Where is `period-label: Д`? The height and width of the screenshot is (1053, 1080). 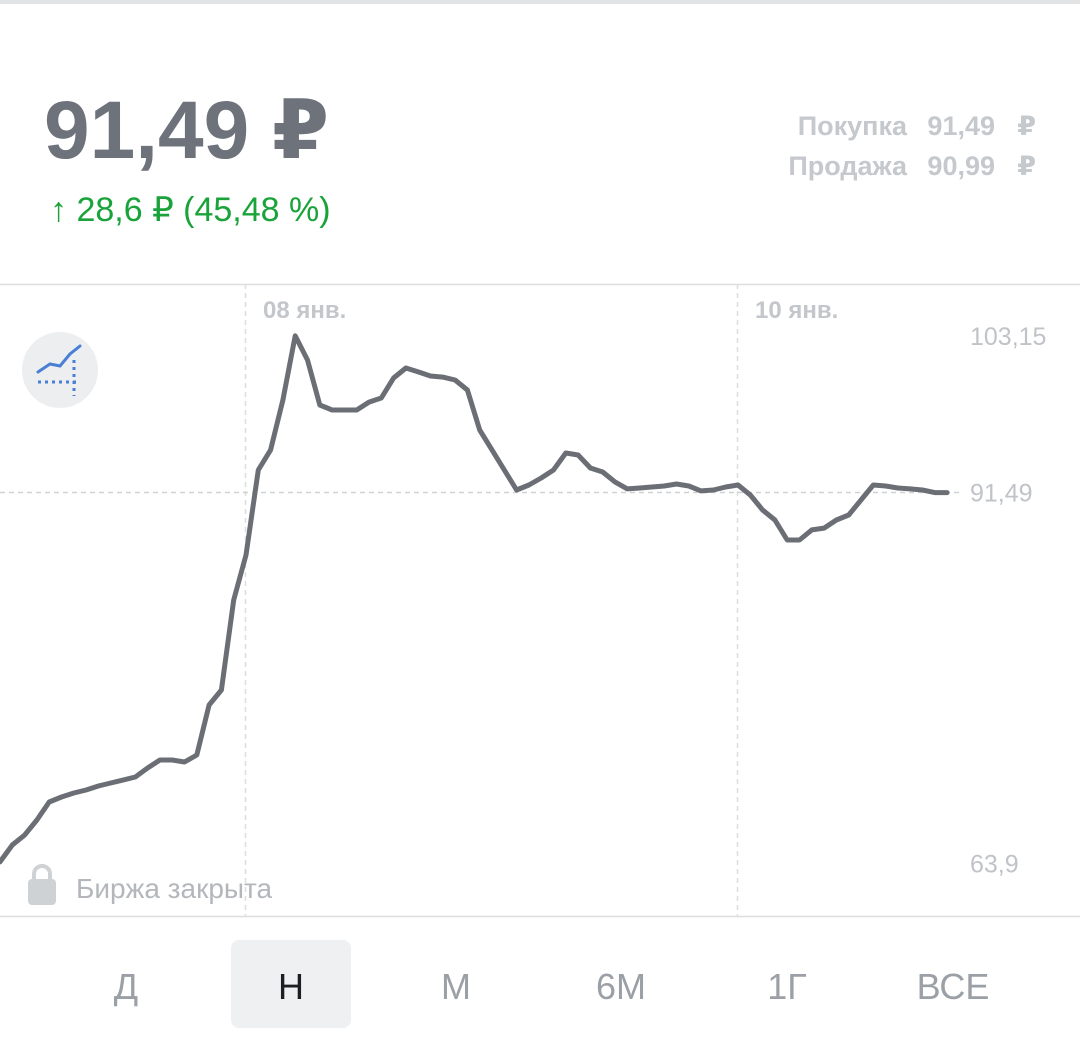
period-label: Д is located at coordinates (126, 986).